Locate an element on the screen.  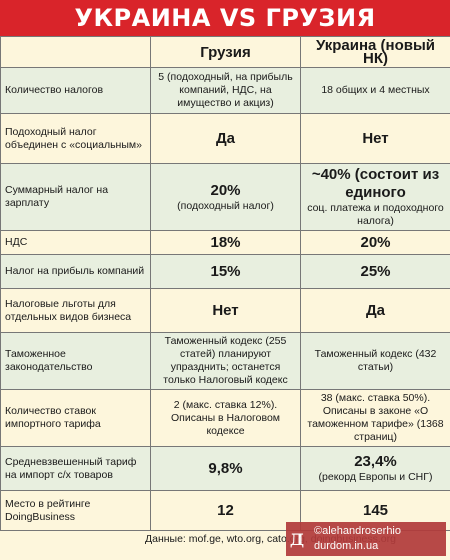
cell-ukraine: 23,4% (рекорд Европы и СНГ) is located at coordinates (375, 468).